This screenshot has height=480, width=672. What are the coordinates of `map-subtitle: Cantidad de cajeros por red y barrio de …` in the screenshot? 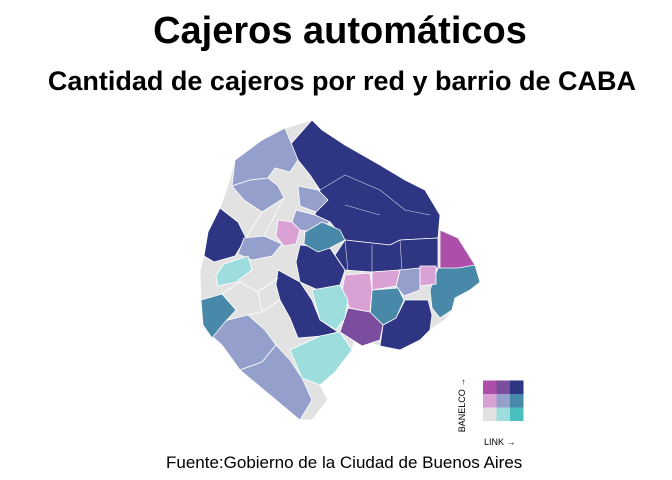 It's located at (342, 81).